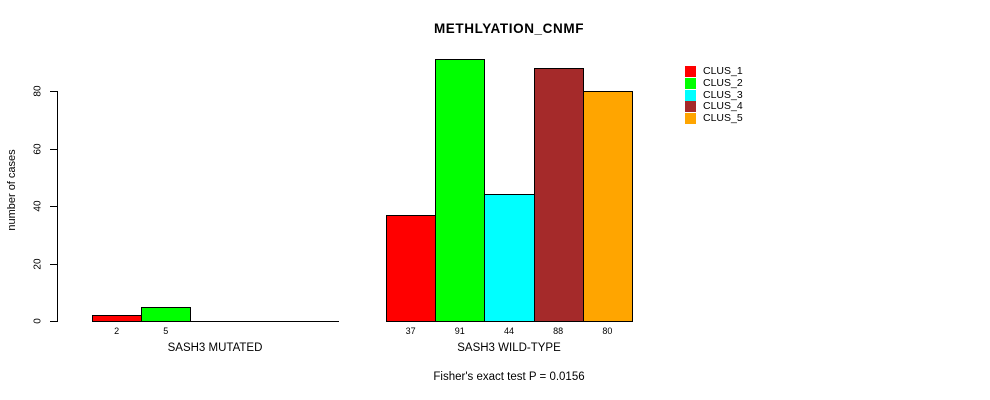  Describe the element at coordinates (12, 190) in the screenshot. I see `y-axis-title: number of cases` at that location.